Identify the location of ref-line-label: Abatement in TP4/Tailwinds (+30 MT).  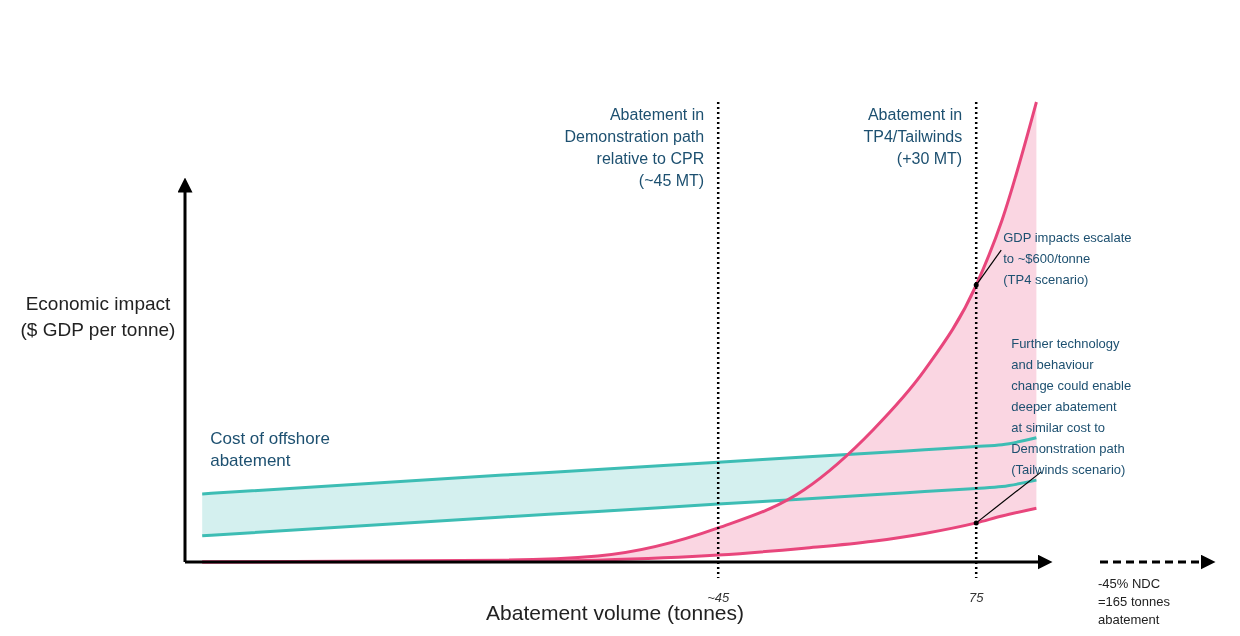
(913, 136).